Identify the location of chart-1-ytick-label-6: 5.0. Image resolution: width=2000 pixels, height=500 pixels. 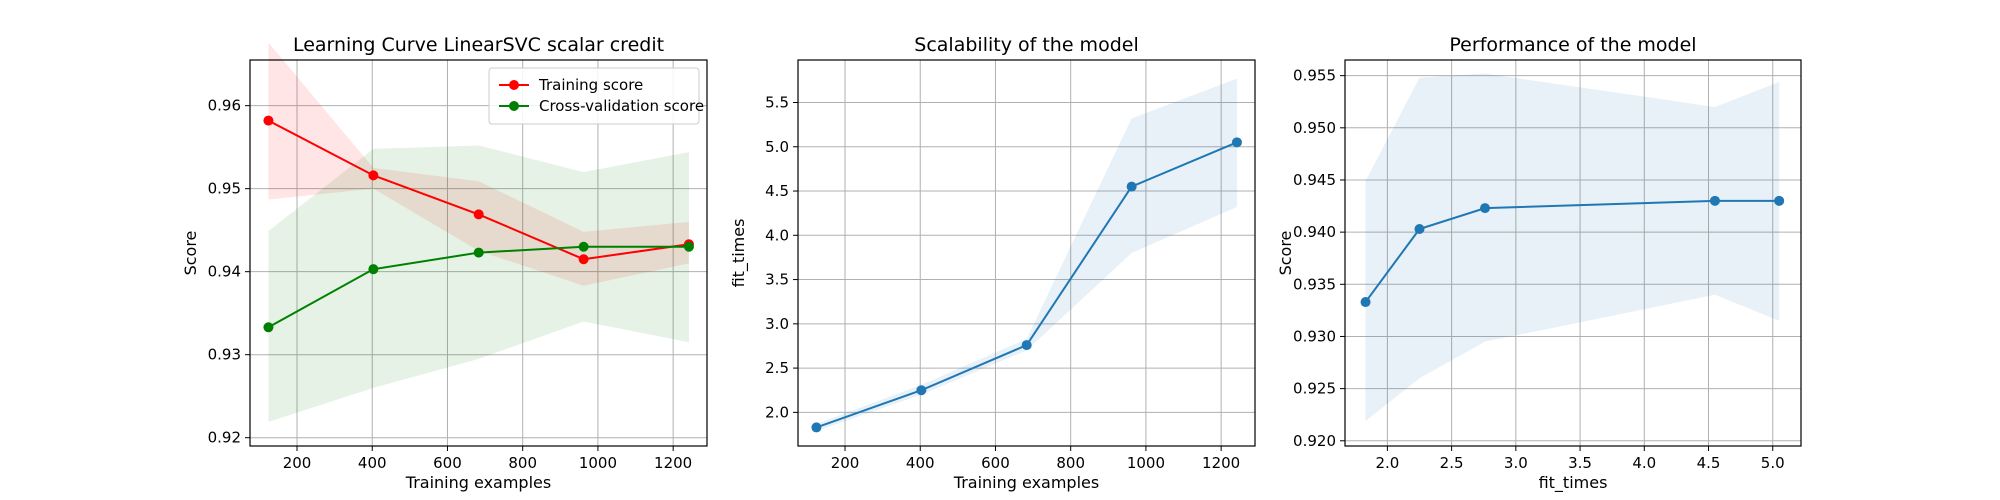
(777, 147).